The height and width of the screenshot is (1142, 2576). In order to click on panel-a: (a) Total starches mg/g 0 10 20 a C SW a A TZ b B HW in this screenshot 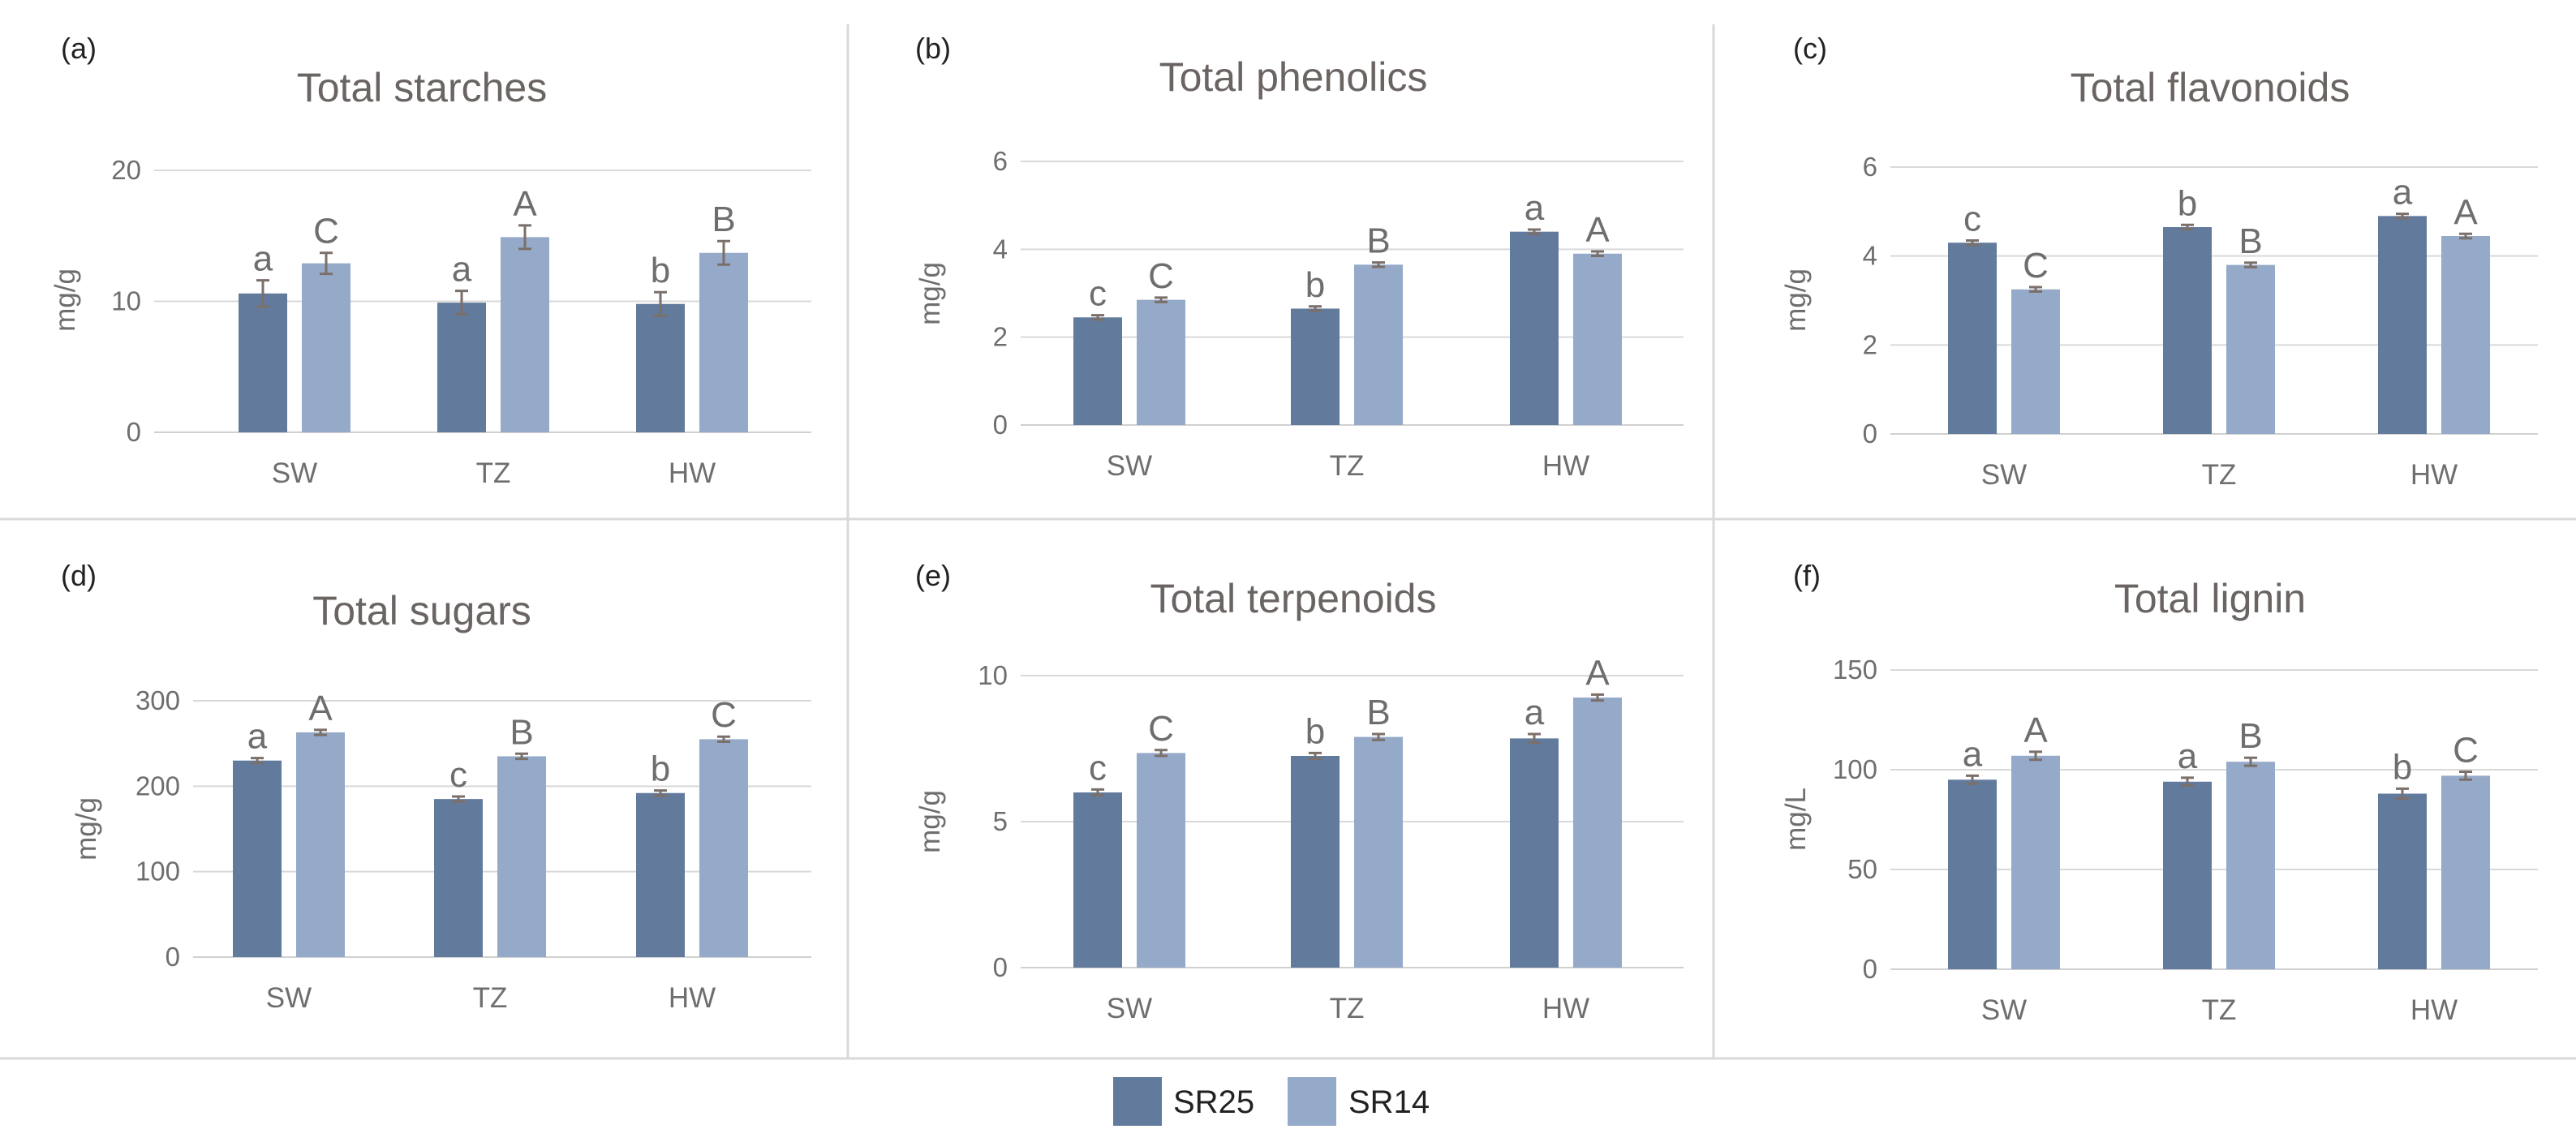, I will do `click(430, 260)`.